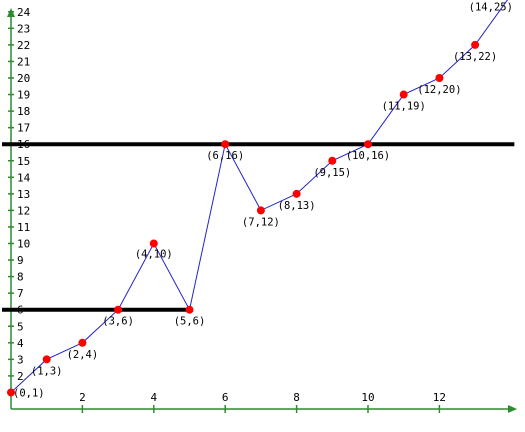 The image size is (525, 432). Describe the element at coordinates (404, 107) in the screenshot. I see `point-label: (11,19)` at that location.